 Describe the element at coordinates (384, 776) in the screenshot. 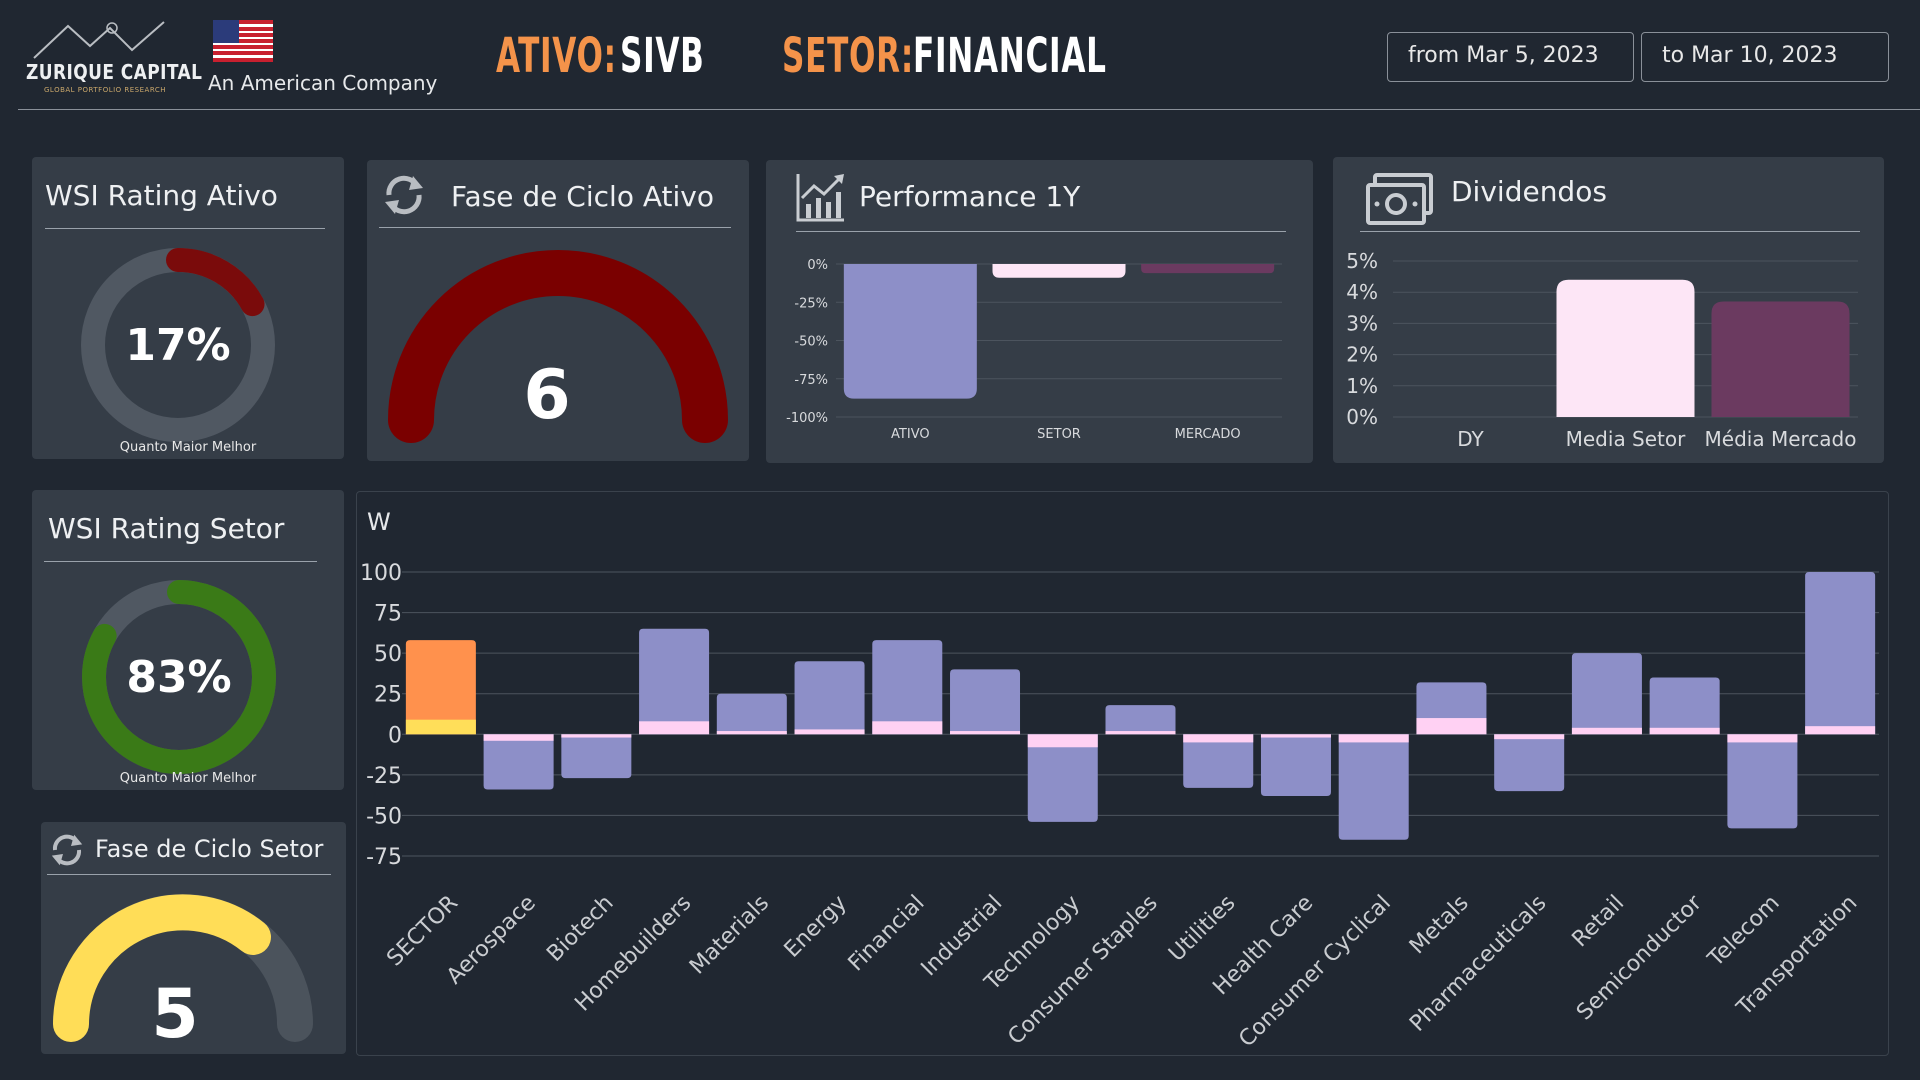

I see `y-tick-label: -25` at that location.